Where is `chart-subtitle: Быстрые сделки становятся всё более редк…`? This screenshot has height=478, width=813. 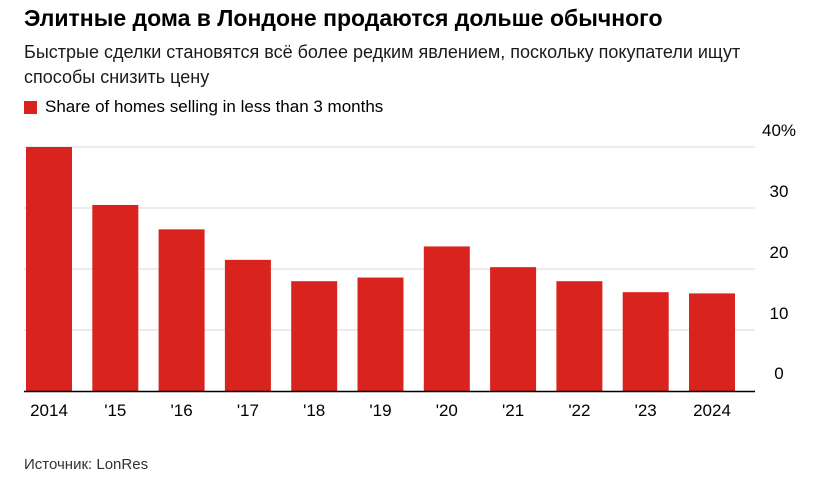
chart-subtitle: Быстрые сделки становятся всё более редк… is located at coordinates (382, 64).